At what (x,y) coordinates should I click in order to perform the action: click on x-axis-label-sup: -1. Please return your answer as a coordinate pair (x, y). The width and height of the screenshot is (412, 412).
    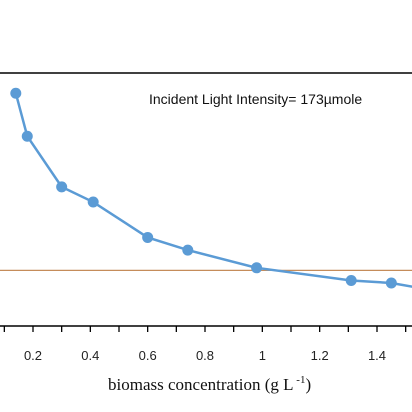
    Looking at the image, I should click on (300, 380).